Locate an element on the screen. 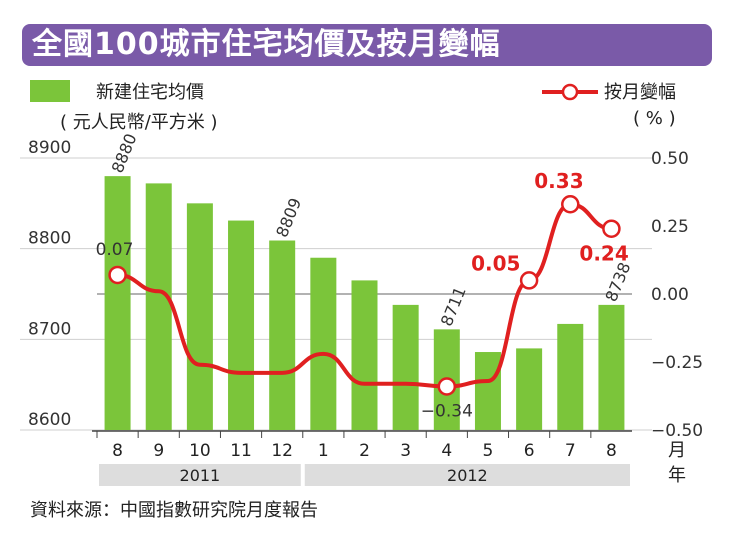  legend-bar-label: 新建住宅均價 is located at coordinates (150, 92).